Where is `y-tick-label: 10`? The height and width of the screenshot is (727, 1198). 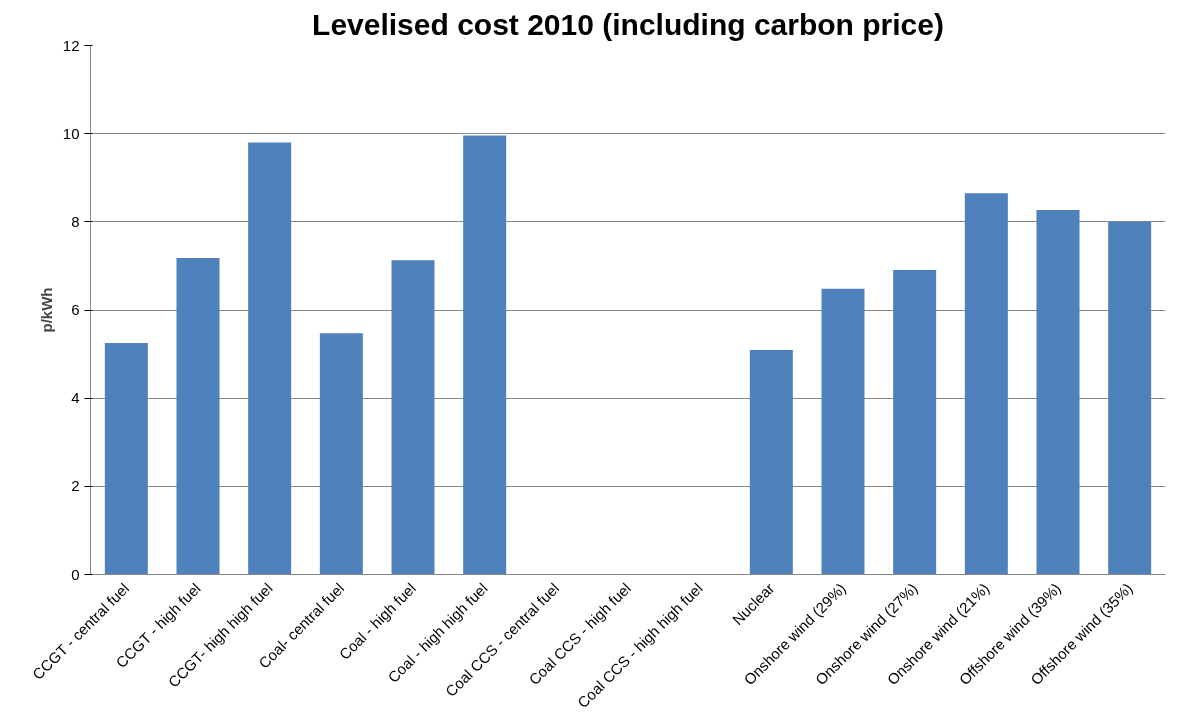
y-tick-label: 10 is located at coordinates (71, 133).